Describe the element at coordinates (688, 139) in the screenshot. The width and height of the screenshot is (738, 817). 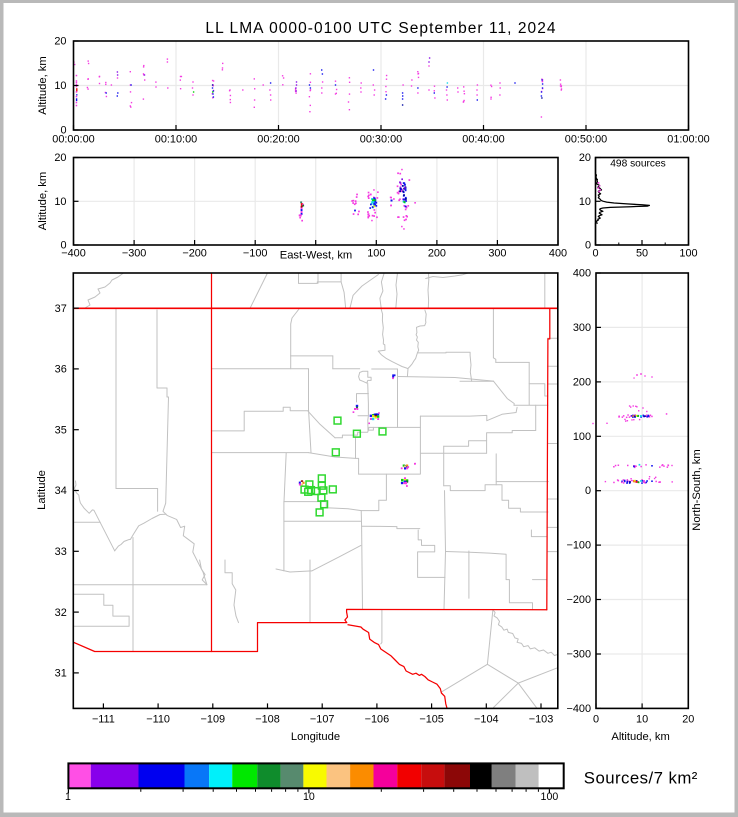
I see `svg-text: 01:00:00` at that location.